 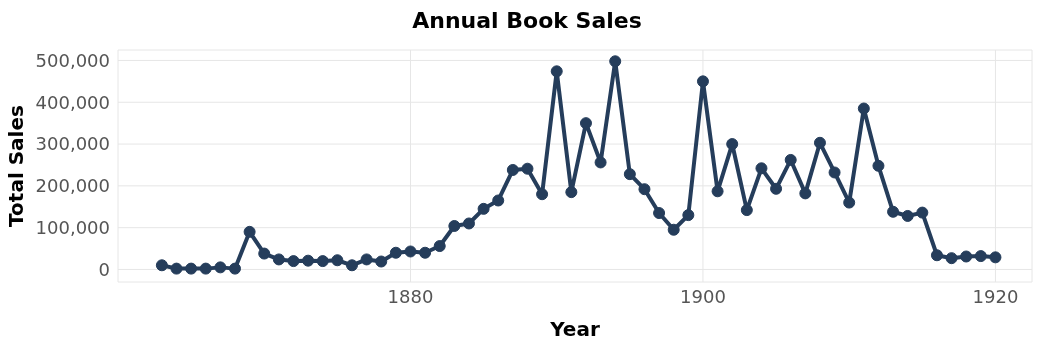 I want to click on x-axis-title: Year, so click(x=574, y=329).